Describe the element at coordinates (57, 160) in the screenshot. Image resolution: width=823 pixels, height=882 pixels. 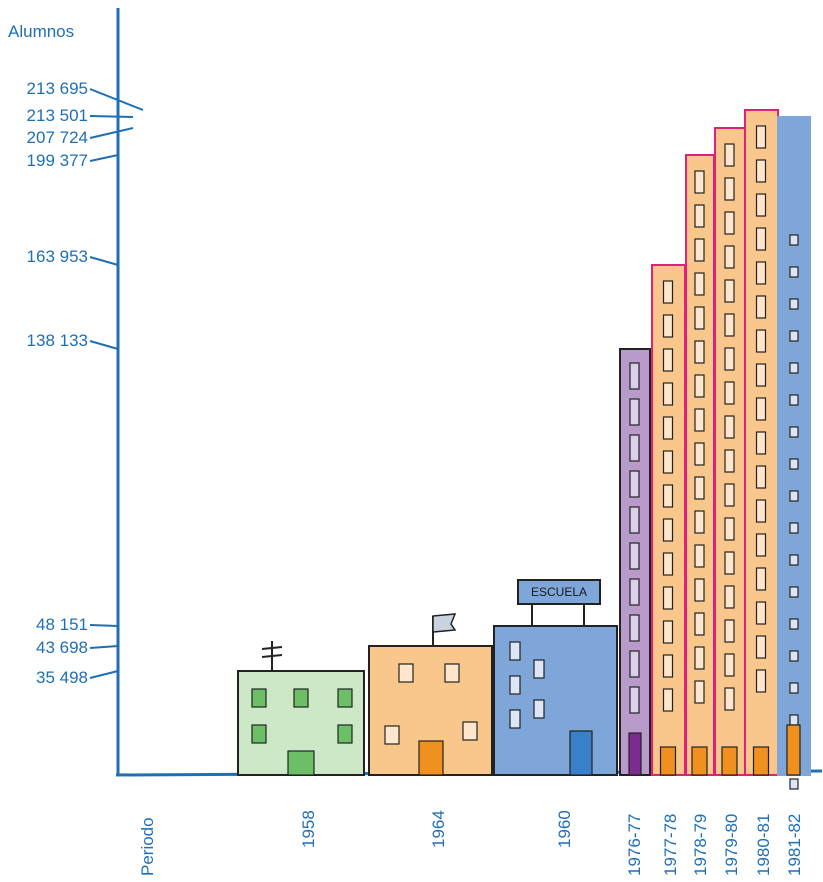
I see `y-tick-label: 199 377` at that location.